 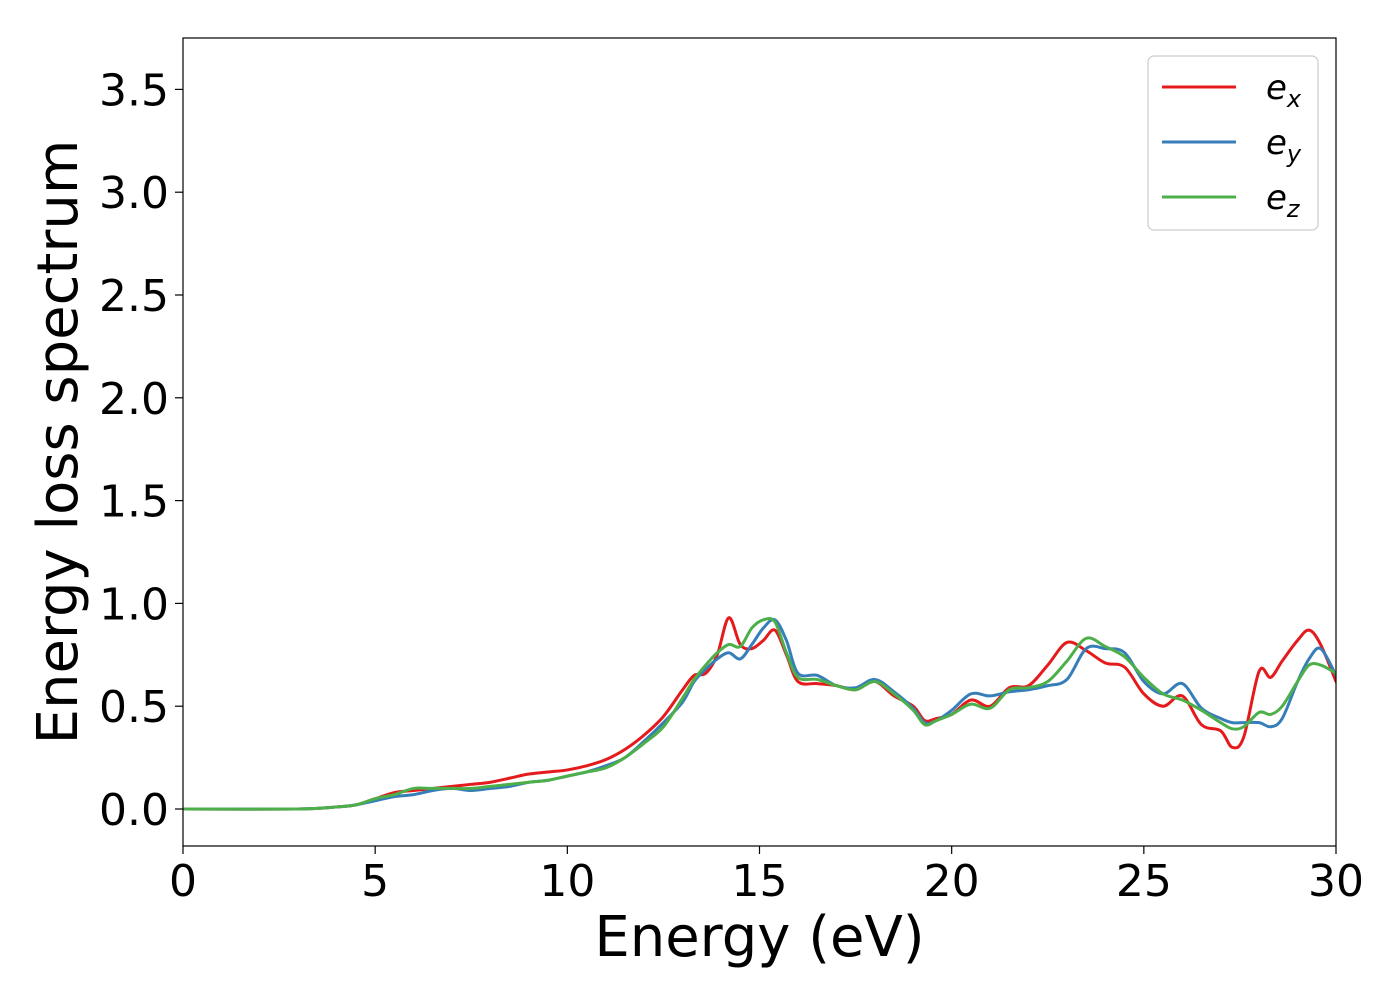 I want to click on x-axis-ticks: 0 5 10 15 20 25 30, so click(x=766, y=876).